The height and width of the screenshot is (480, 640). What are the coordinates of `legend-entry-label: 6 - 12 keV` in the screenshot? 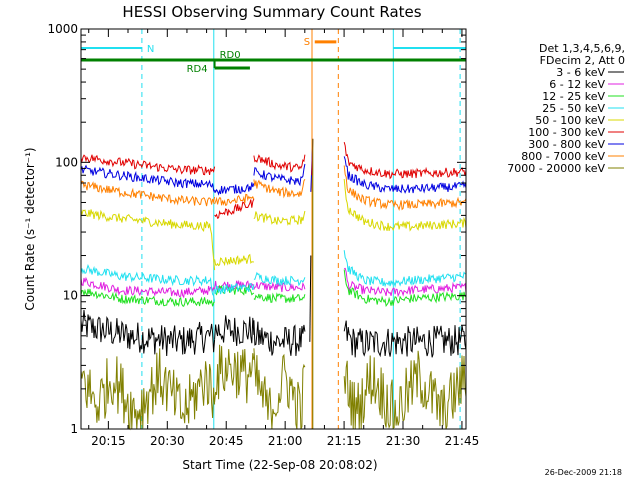 It's located at (577, 84).